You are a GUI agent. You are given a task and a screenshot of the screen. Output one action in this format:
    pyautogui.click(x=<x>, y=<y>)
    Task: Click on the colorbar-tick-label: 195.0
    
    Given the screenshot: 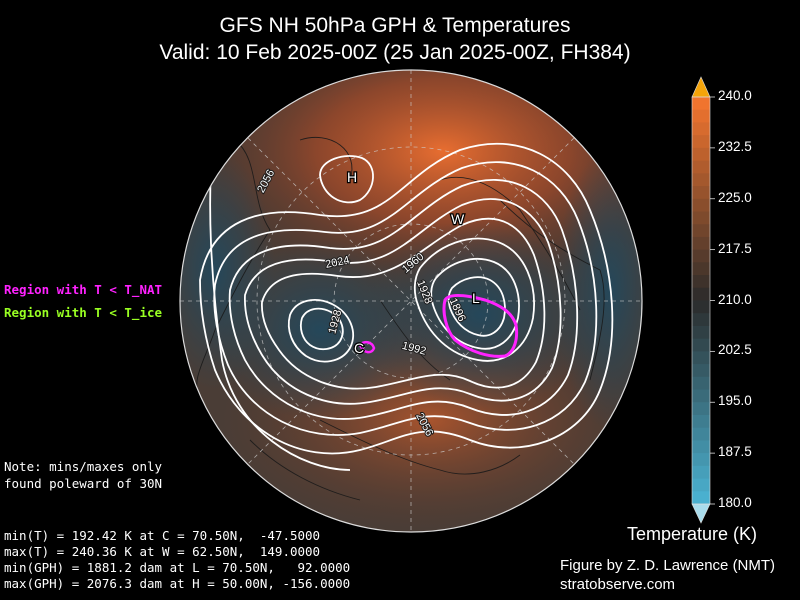 What is the action you would take?
    pyautogui.click(x=735, y=401)
    